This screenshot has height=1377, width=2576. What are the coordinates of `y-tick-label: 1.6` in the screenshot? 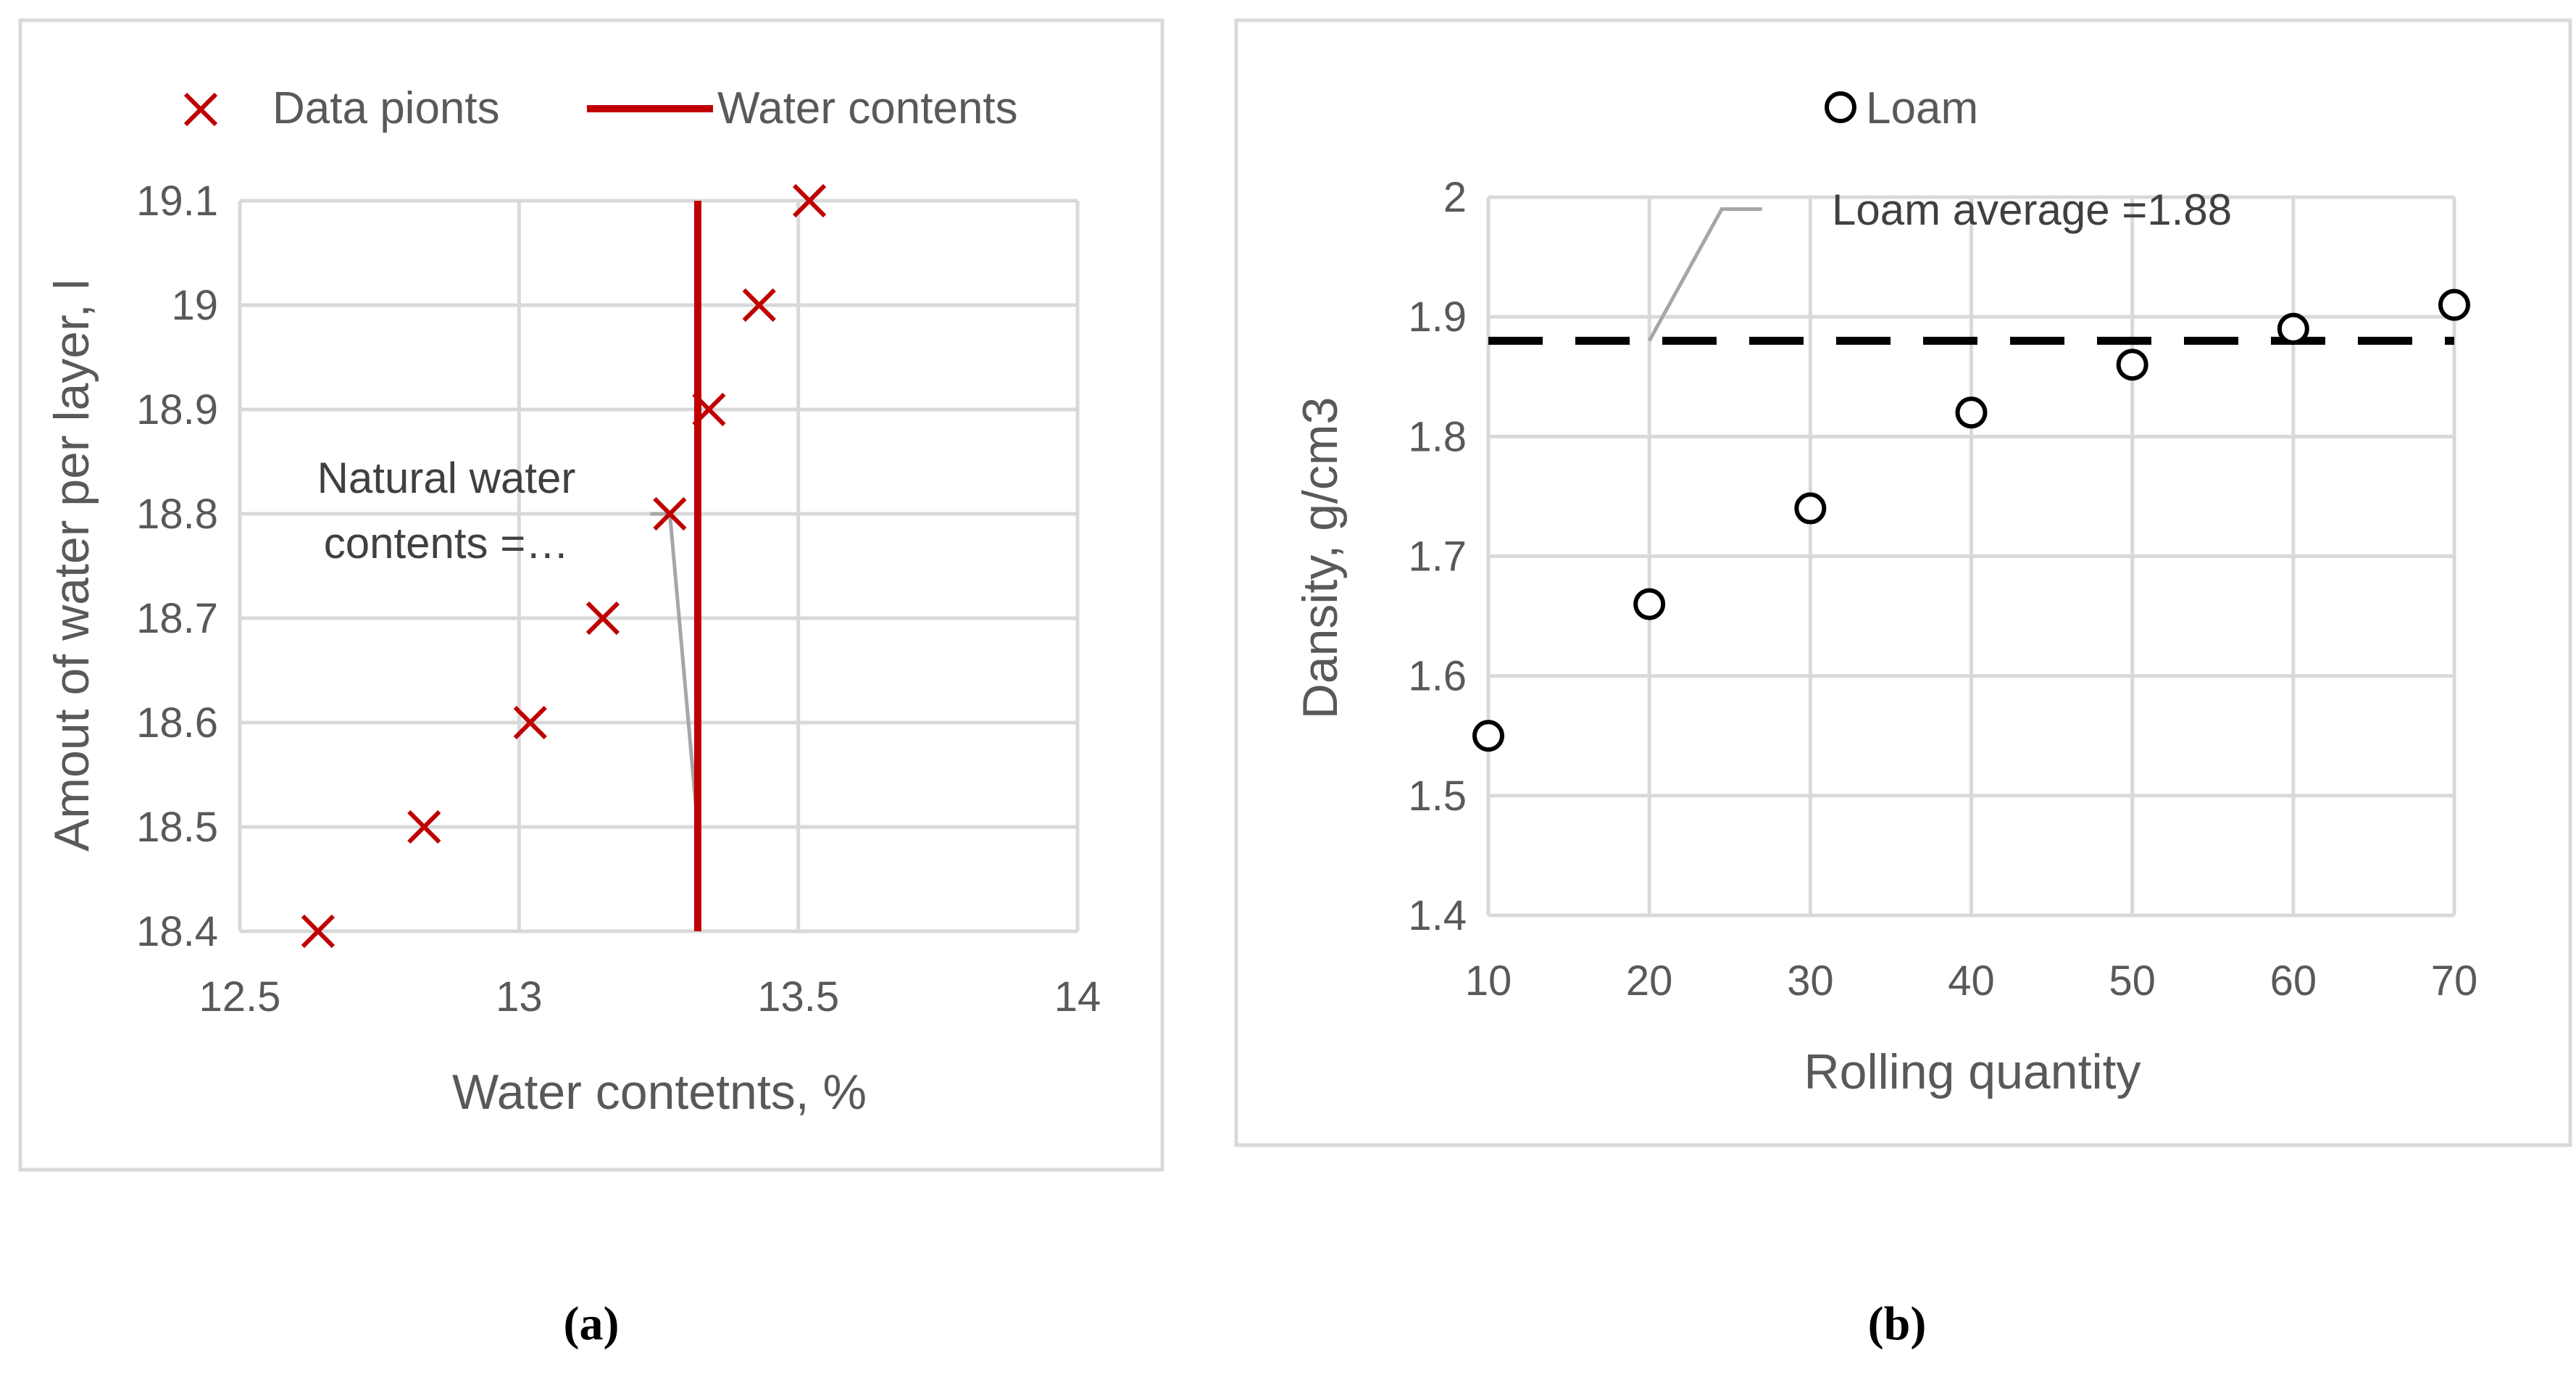 It's located at (1437, 676).